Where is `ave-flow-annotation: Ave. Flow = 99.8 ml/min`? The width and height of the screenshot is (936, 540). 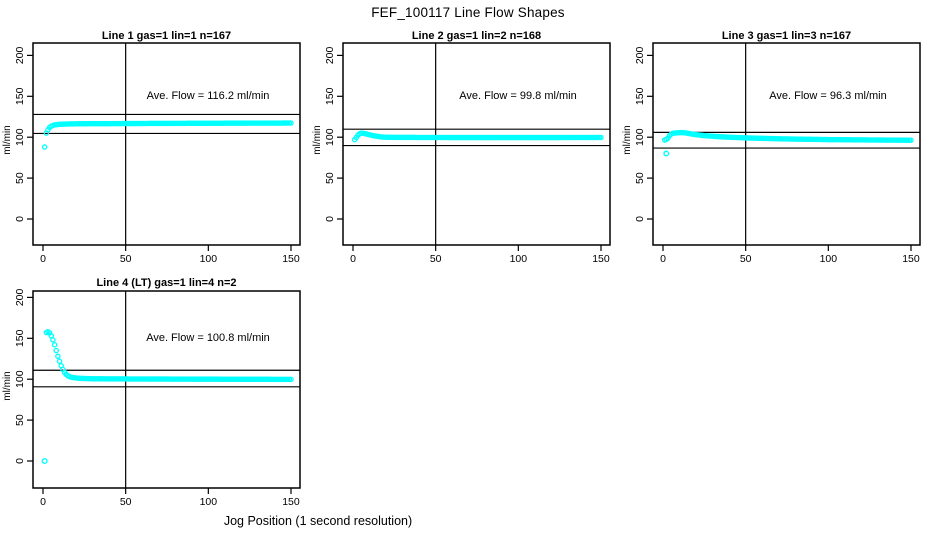
ave-flow-annotation: Ave. Flow = 99.8 ml/min is located at coordinates (517, 96).